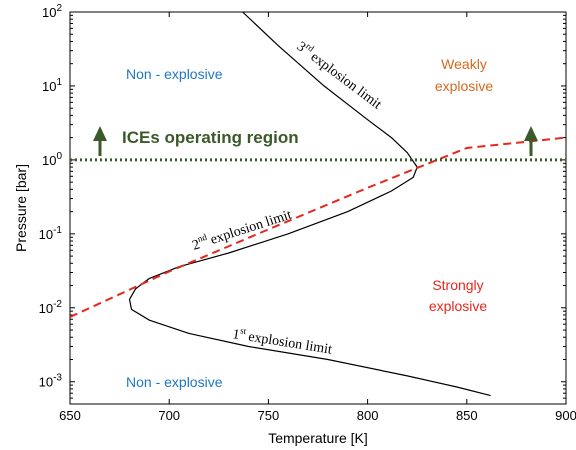  What do you see at coordinates (340, 75) in the screenshot?
I see `third-explosion-limit-label: 3rdexplosion limit` at bounding box center [340, 75].